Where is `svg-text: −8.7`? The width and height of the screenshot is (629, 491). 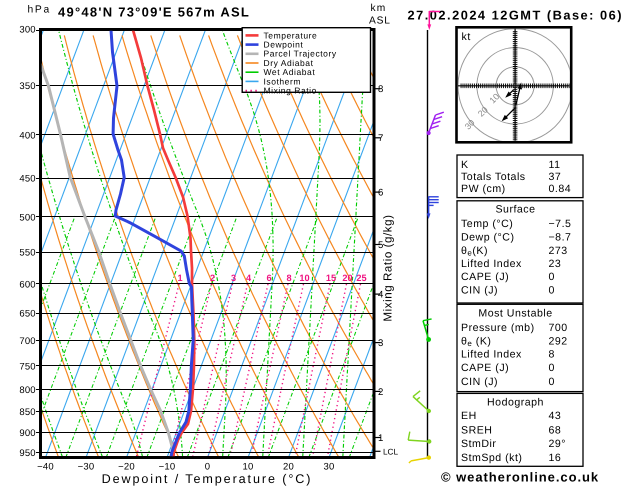 svg-text: −8.7 is located at coordinates (560, 237).